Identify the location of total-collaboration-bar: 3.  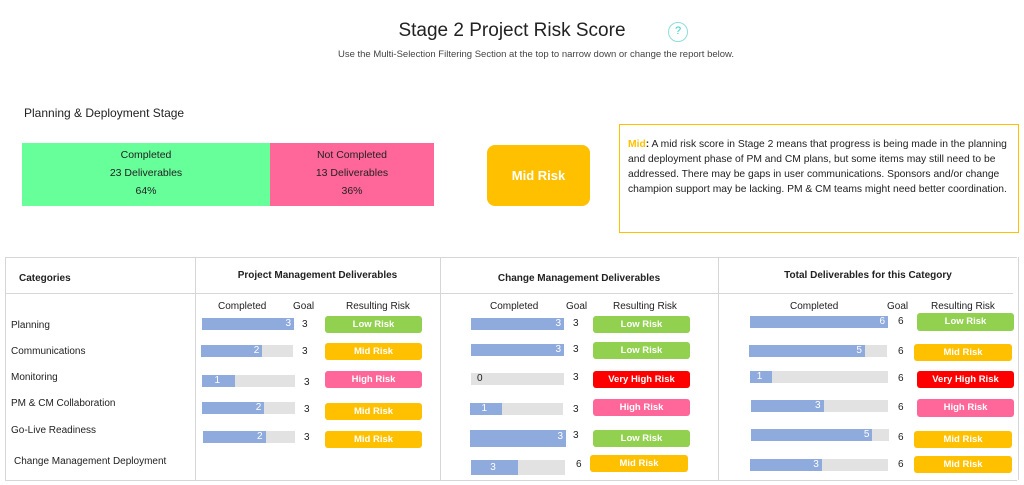
(819, 406).